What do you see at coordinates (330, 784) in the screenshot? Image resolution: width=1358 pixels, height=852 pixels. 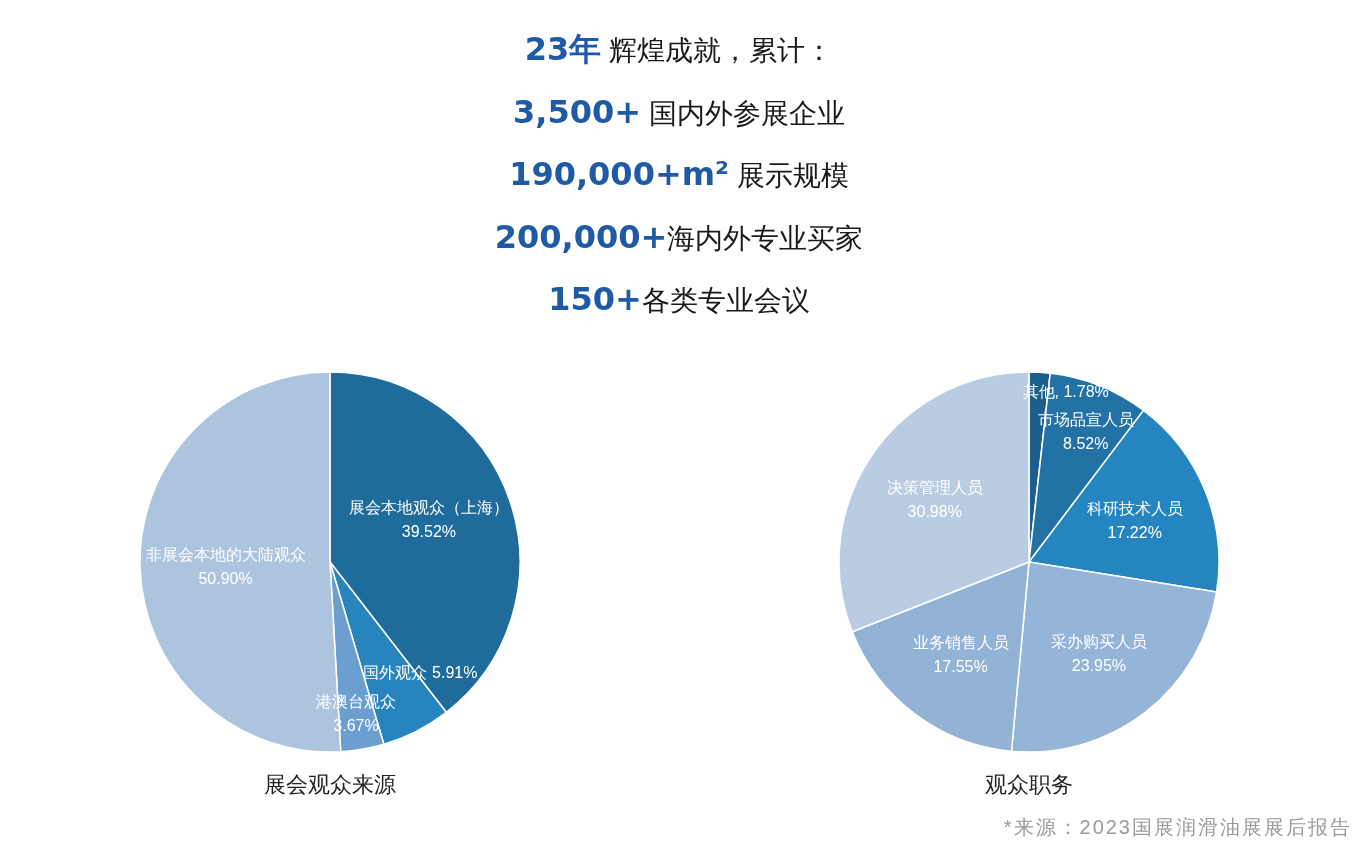 I see `text: 展会观众来源` at bounding box center [330, 784].